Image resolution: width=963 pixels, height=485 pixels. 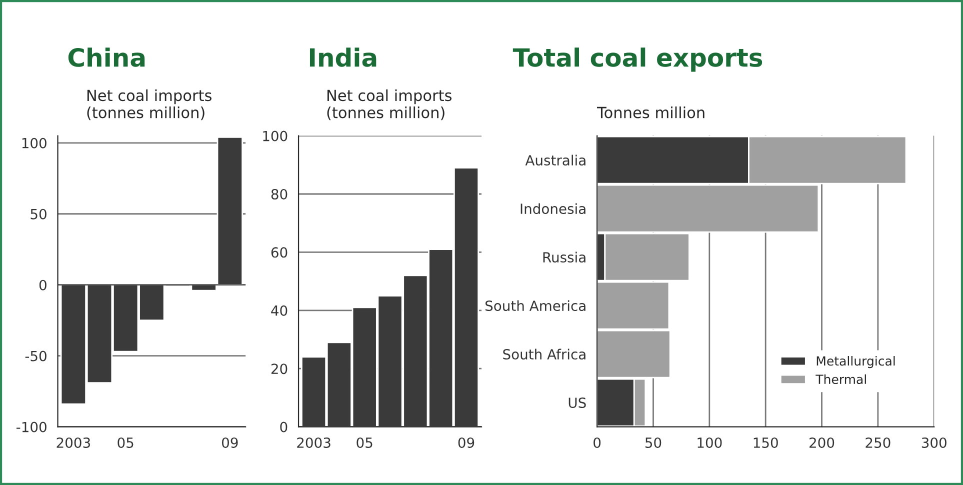 I want to click on legend-label: Metallurgical, so click(x=855, y=362).